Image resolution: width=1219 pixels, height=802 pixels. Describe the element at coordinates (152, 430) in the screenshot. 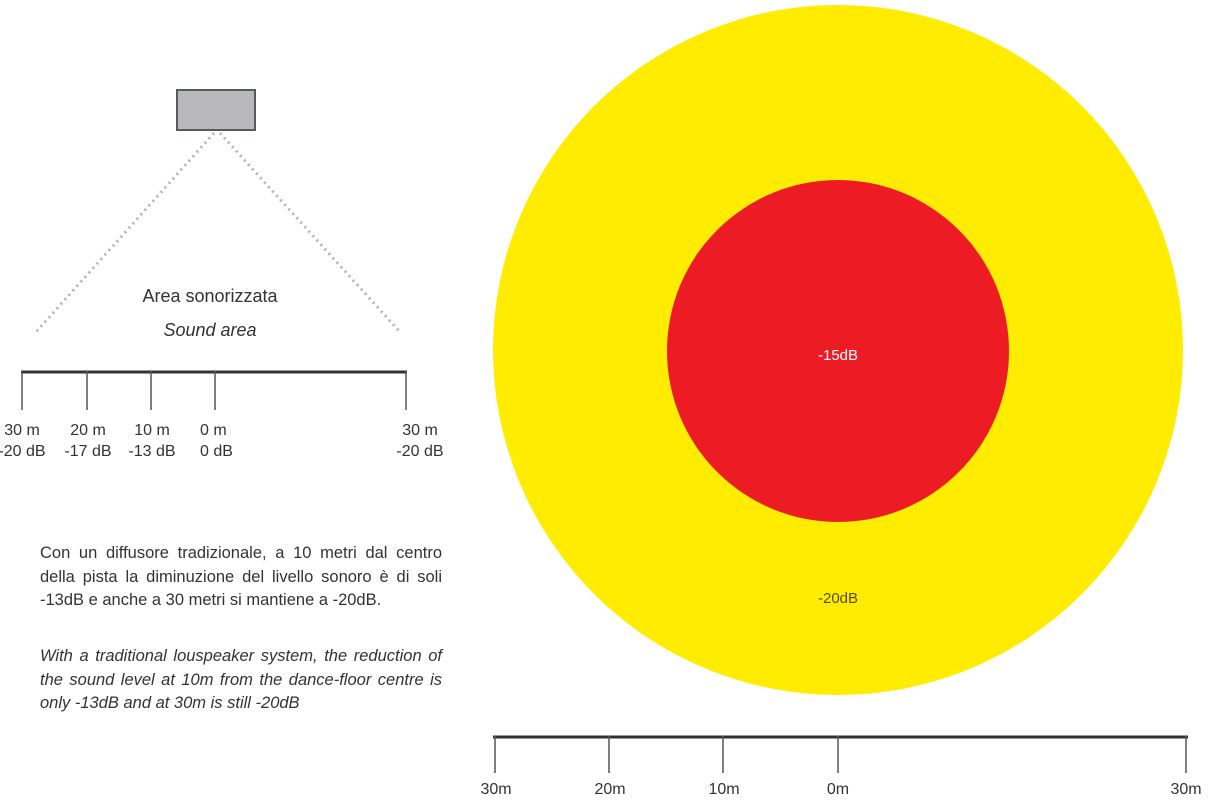

I see `distance-label: 10 m` at that location.